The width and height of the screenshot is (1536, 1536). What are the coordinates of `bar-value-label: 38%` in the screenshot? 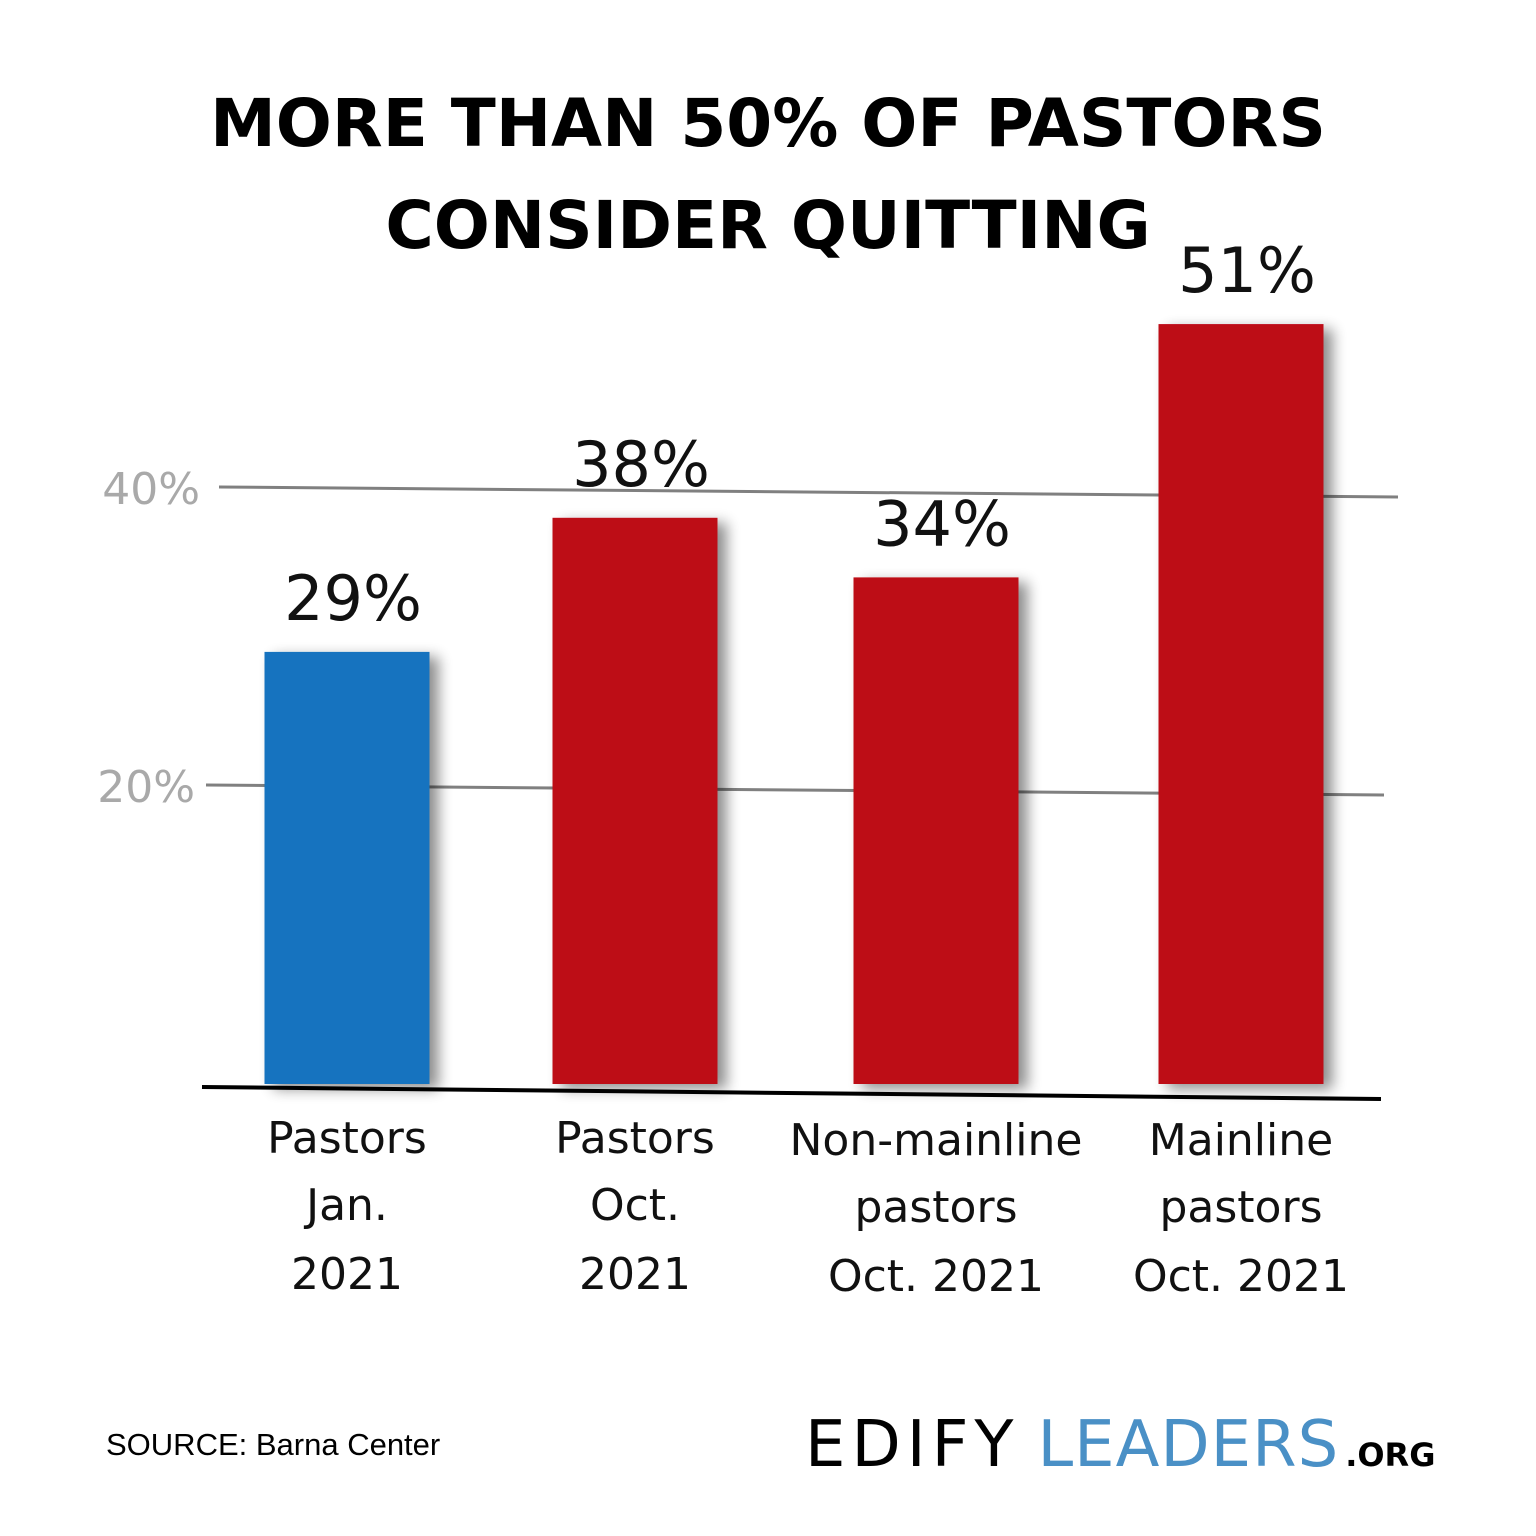 It's located at (641, 464).